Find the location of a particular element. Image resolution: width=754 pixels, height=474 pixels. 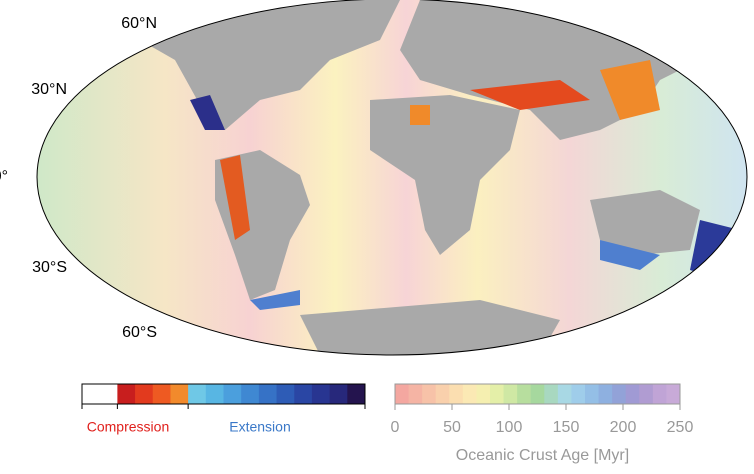

colorbar-tick-label: 150 is located at coordinates (566, 427).